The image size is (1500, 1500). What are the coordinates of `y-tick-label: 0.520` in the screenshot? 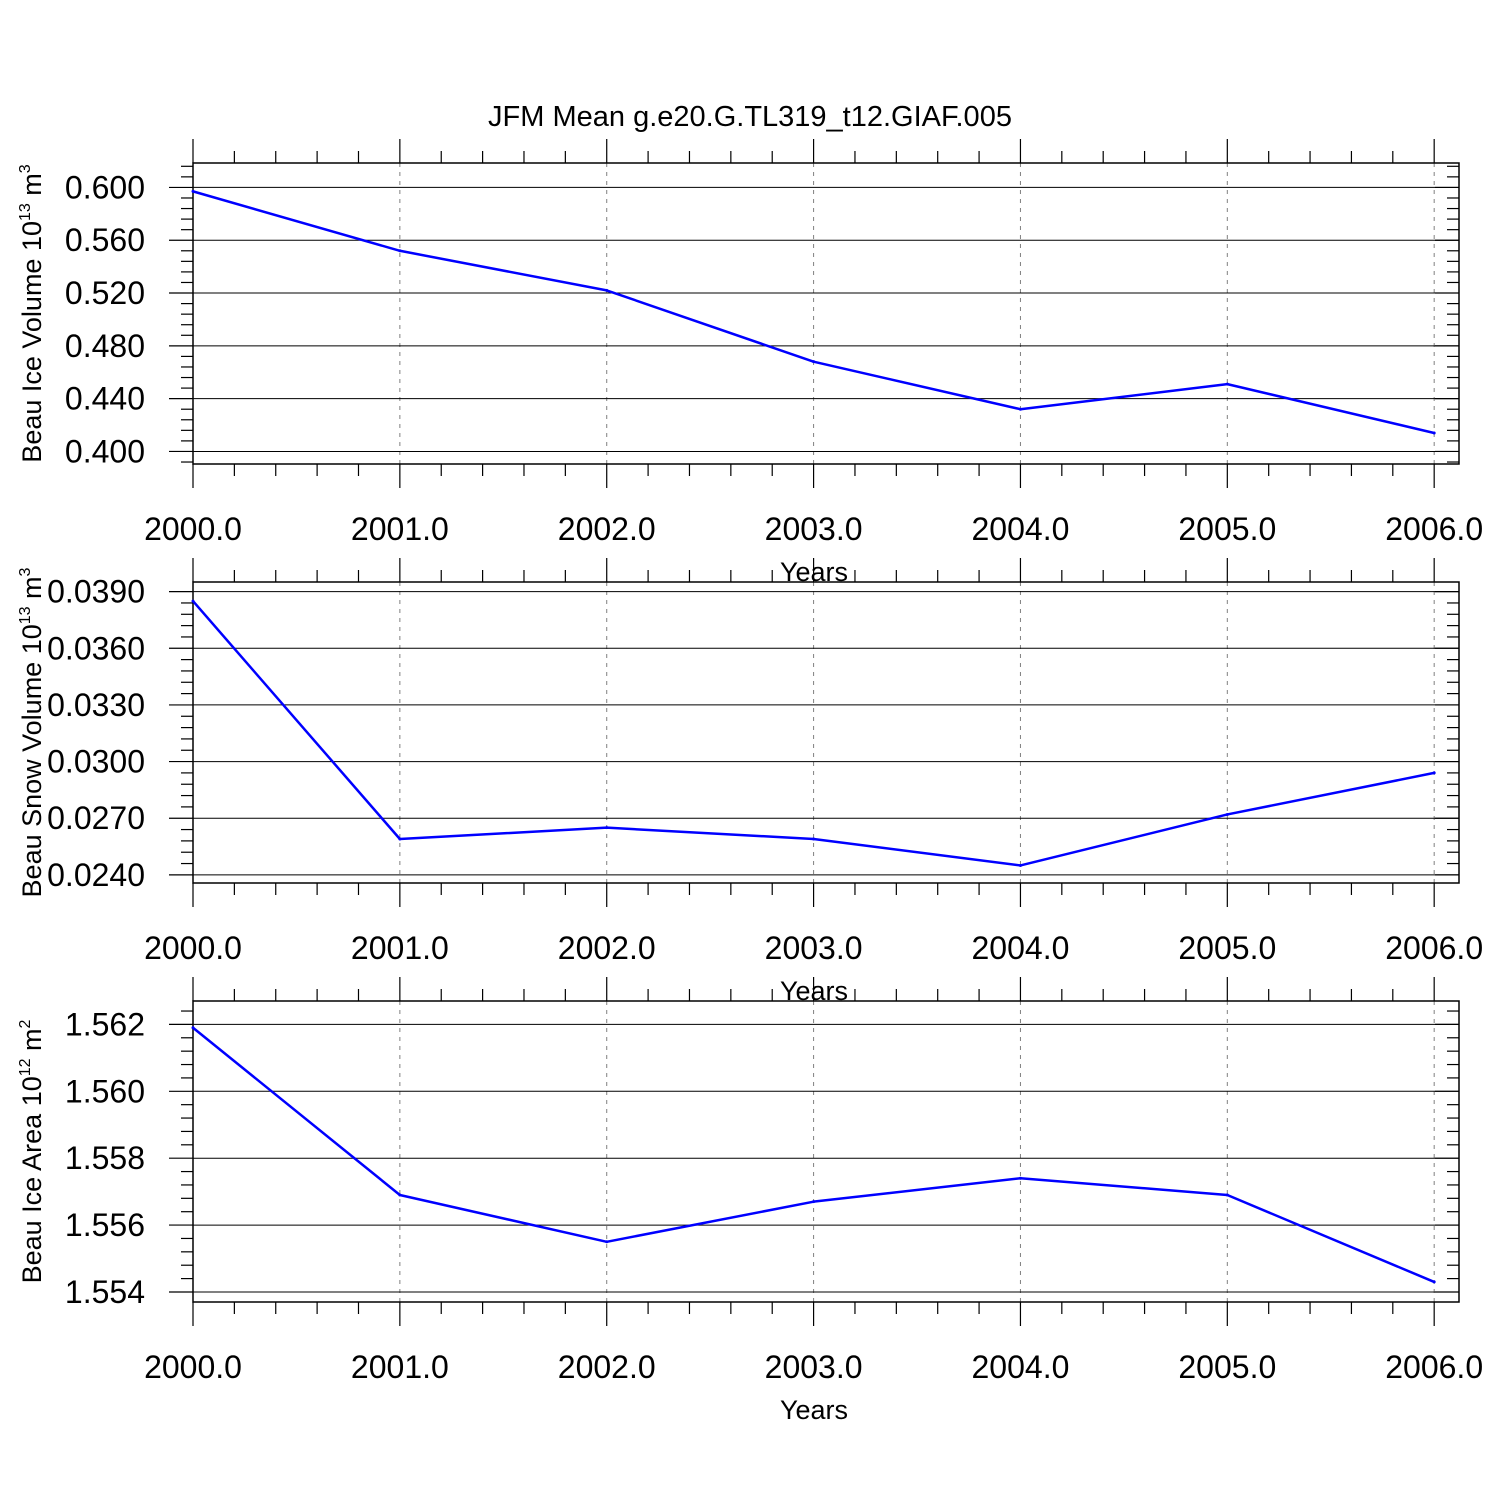 It's located at (105, 293).